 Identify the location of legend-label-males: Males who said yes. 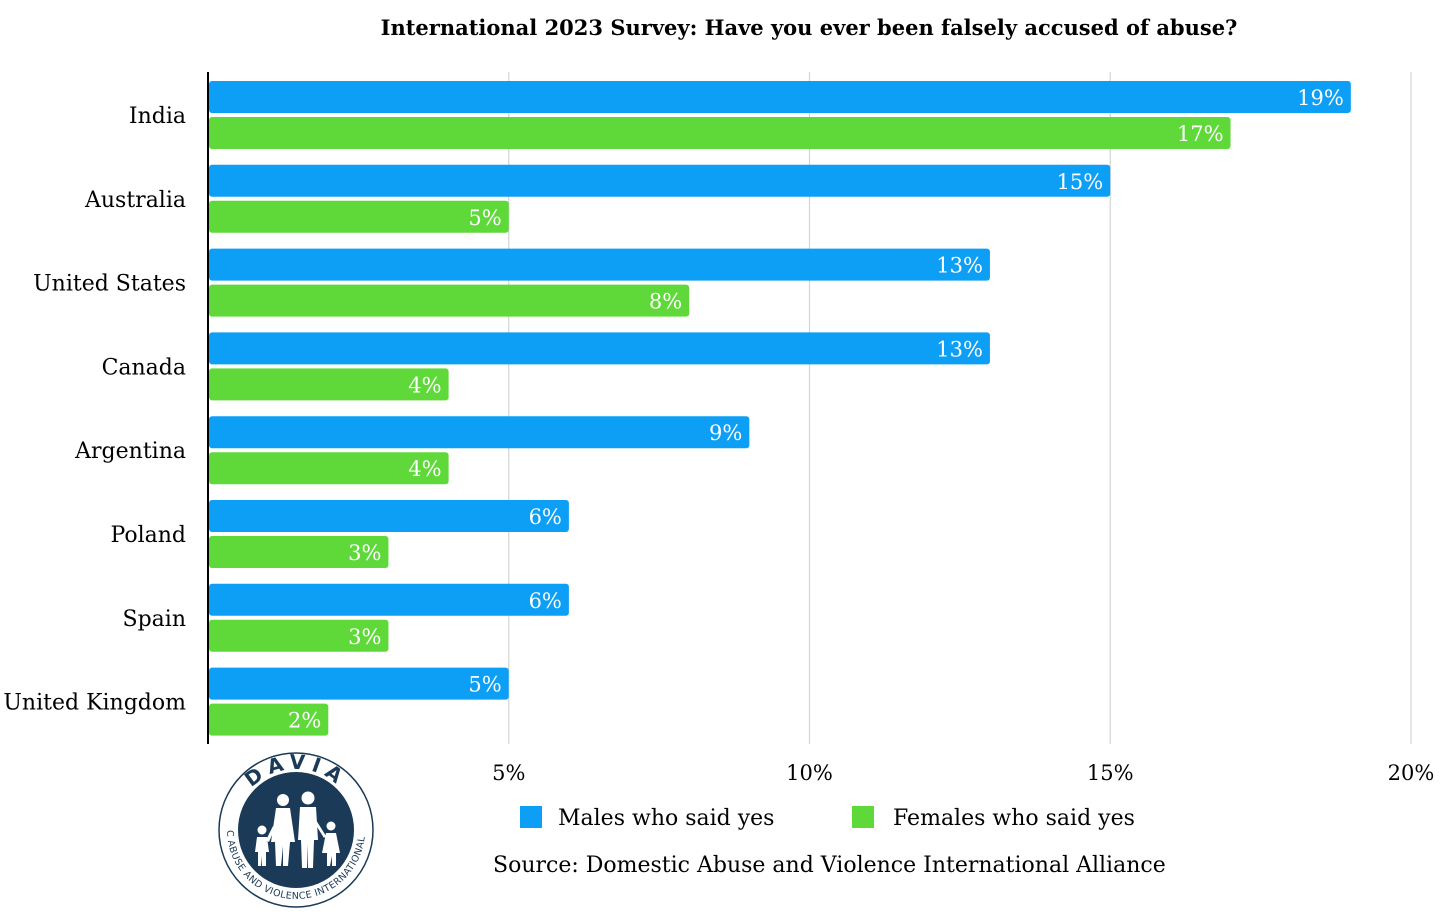
(666, 818).